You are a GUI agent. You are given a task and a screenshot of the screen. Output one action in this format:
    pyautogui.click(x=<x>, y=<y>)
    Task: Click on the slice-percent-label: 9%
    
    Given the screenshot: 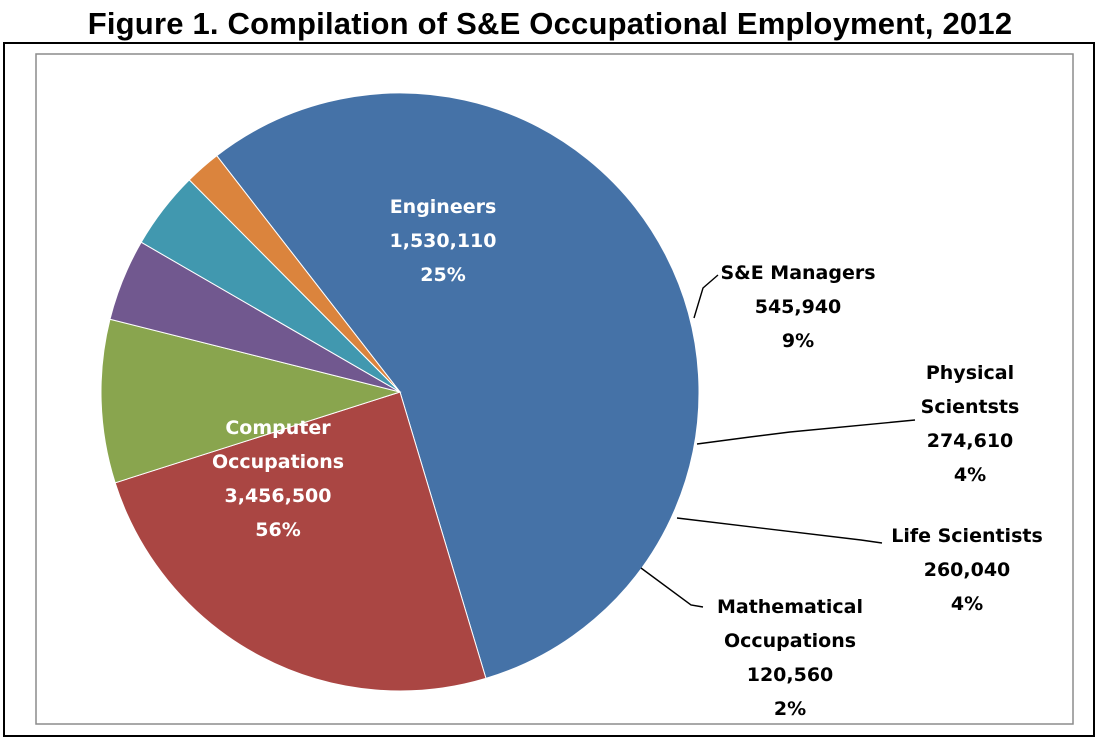 What is the action you would take?
    pyautogui.click(x=798, y=341)
    